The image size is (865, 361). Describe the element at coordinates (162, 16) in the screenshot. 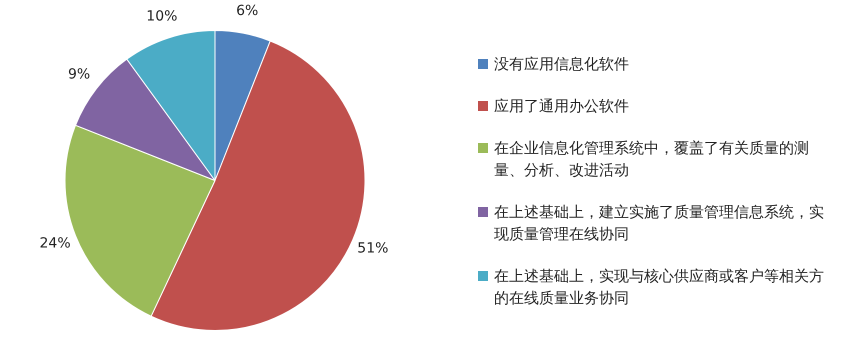

I see `data-label: 10%` at that location.